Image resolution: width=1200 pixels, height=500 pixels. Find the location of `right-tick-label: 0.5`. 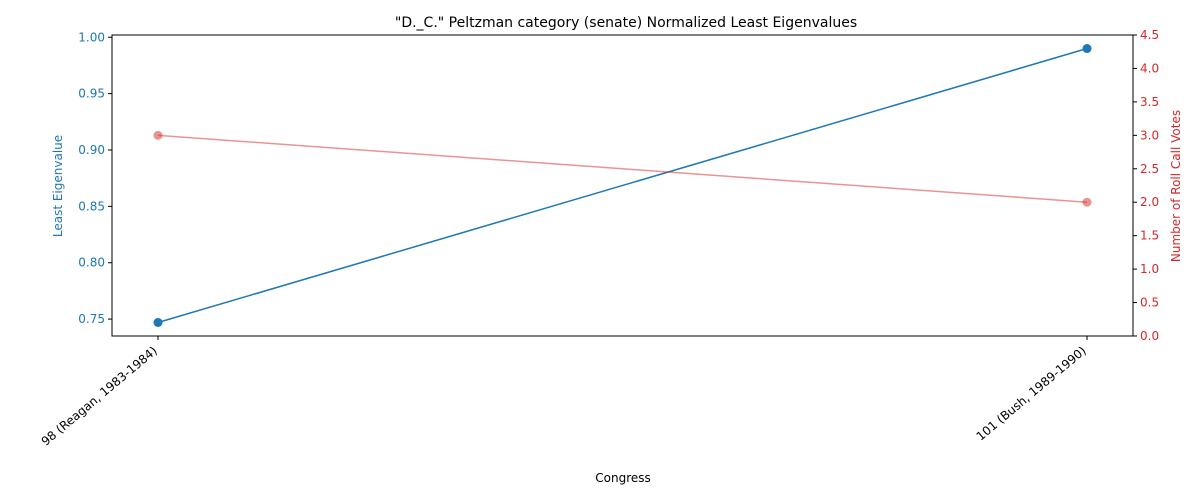

right-tick-label: 0.5 is located at coordinates (1149, 303).